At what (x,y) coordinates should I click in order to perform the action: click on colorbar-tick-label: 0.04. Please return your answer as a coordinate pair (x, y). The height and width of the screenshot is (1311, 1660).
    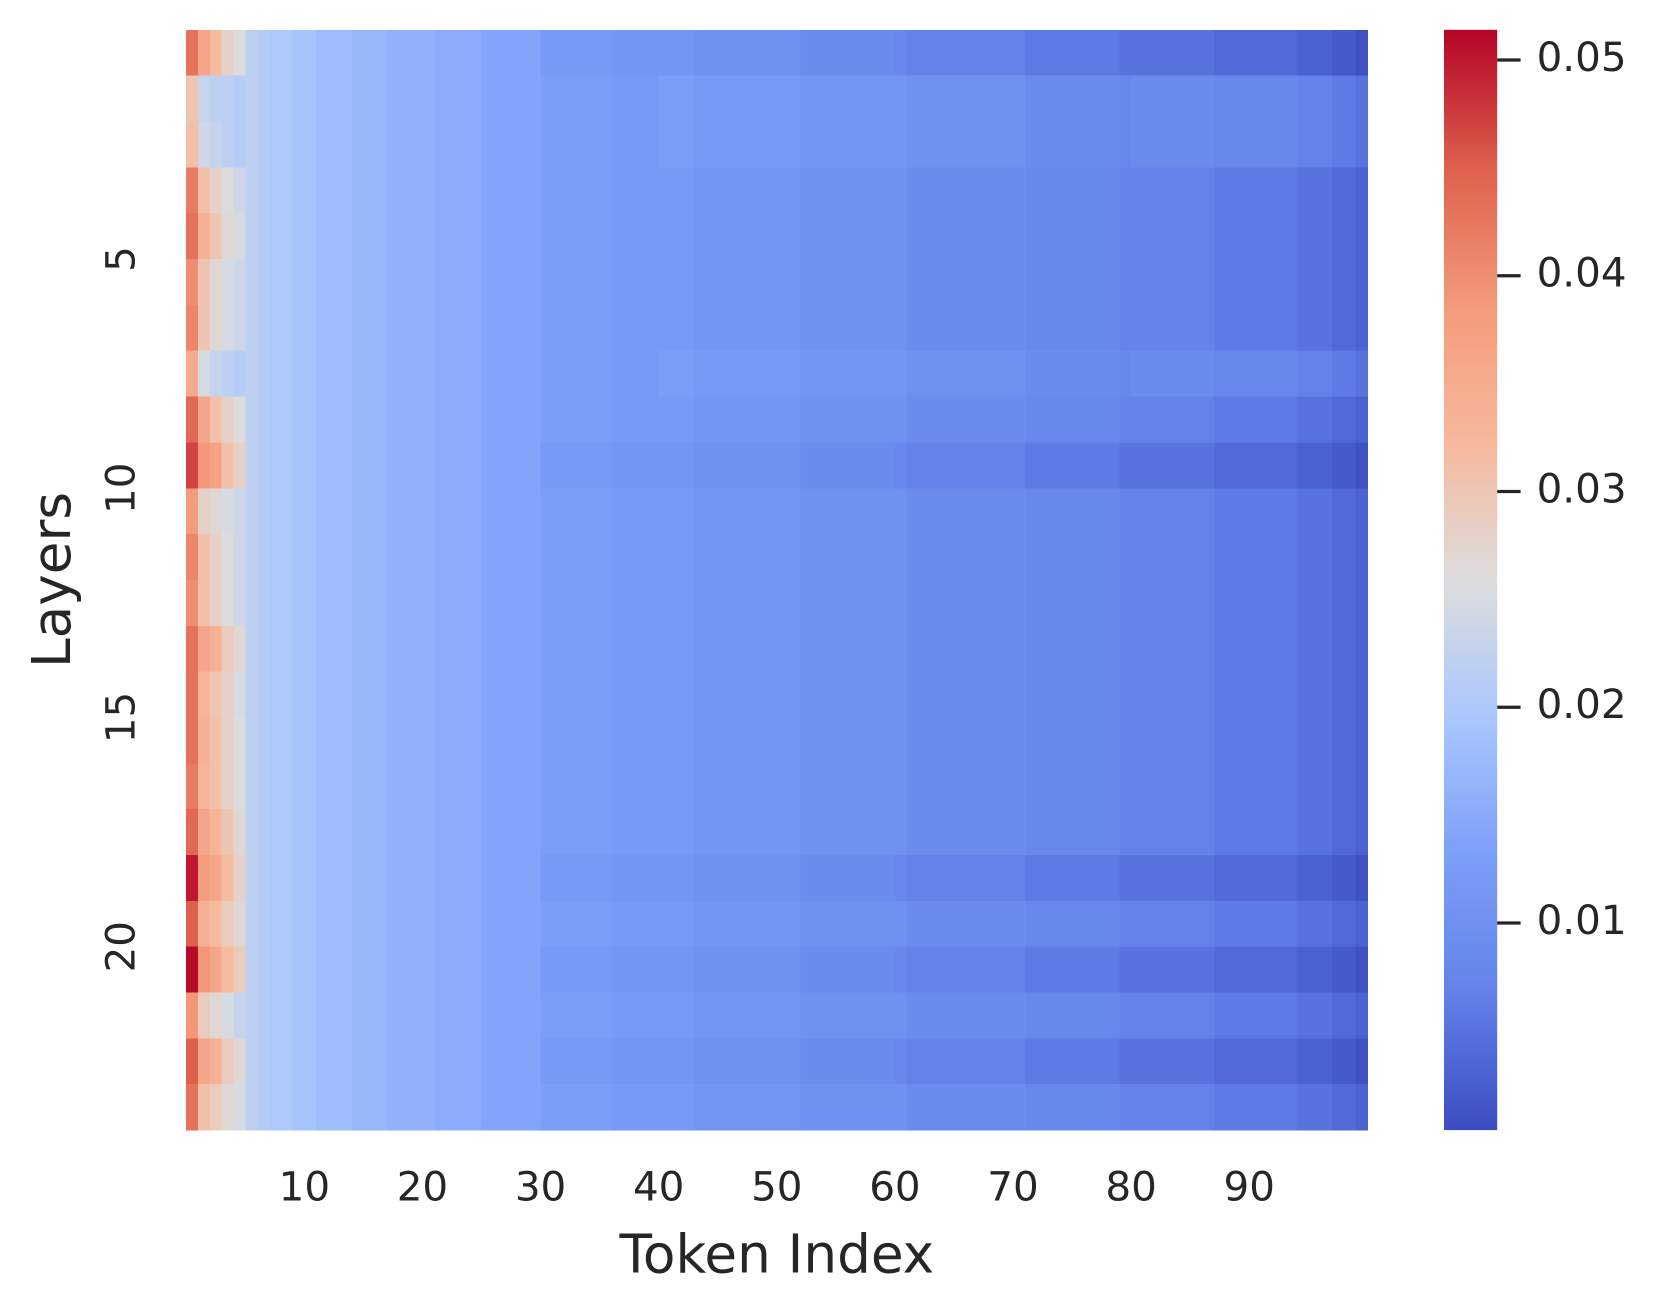
    Looking at the image, I should click on (1582, 273).